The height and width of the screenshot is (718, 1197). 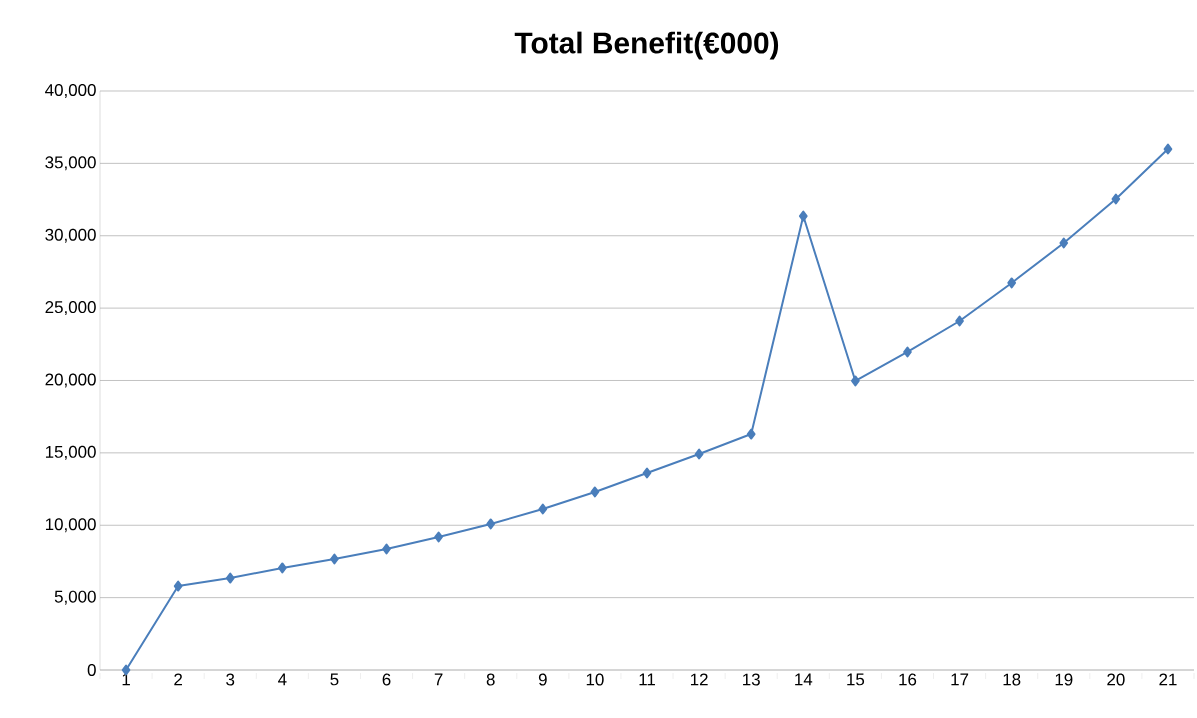 What do you see at coordinates (386, 679) in the screenshot?
I see `x-tick-label: 6` at bounding box center [386, 679].